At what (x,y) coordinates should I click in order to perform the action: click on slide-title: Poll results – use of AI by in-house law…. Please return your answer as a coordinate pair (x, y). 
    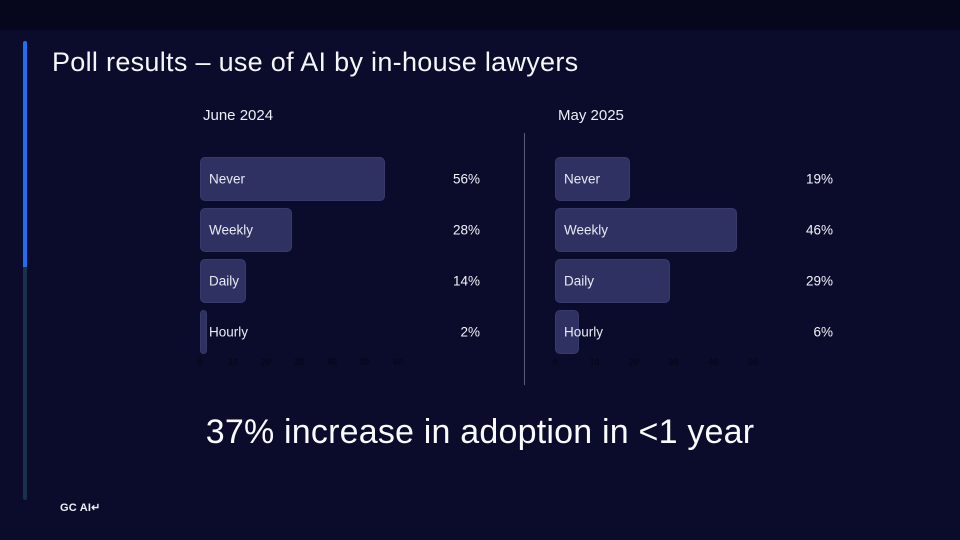
    Looking at the image, I should click on (315, 62).